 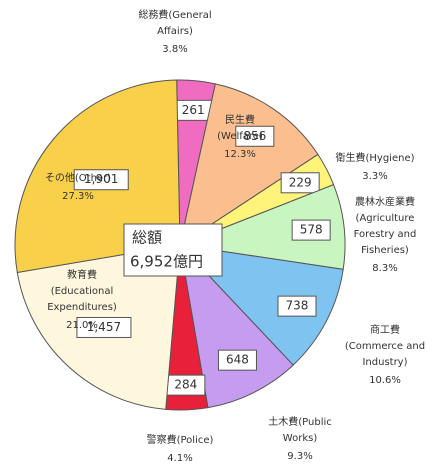 What do you see at coordinates (385, 234) in the screenshot?
I see `category-label: Forestry and` at bounding box center [385, 234].